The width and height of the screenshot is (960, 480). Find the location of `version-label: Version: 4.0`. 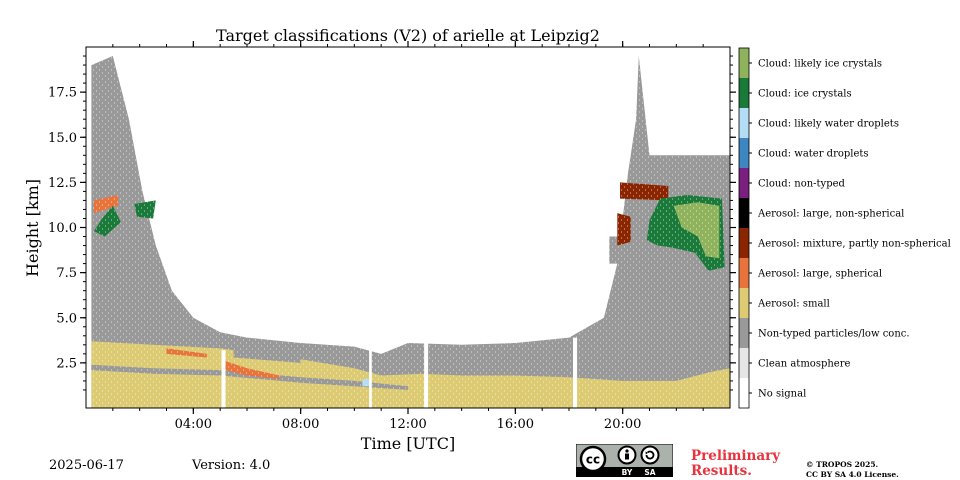

version-label: Version: 4.0 is located at coordinates (231, 465).